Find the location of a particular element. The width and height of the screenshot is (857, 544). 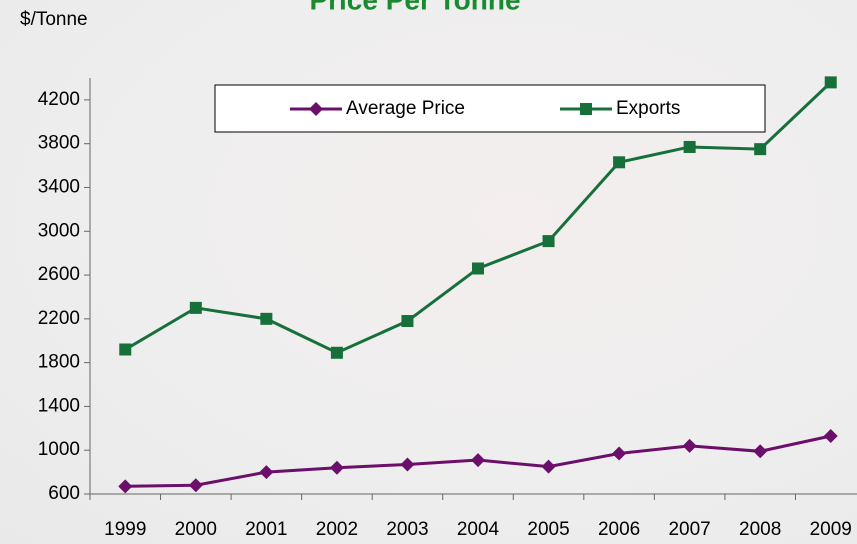

y-tick-label: 3000 is located at coordinates (59, 230).